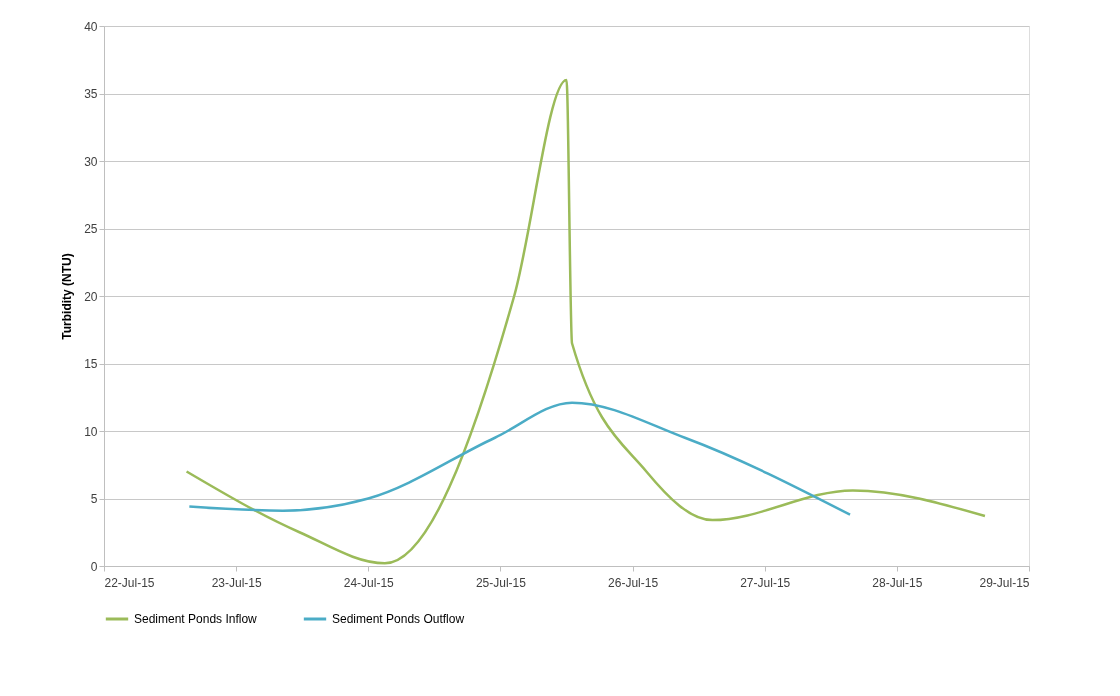  Describe the element at coordinates (91, 364) in the screenshot. I see `y-tick-label: 15` at that location.